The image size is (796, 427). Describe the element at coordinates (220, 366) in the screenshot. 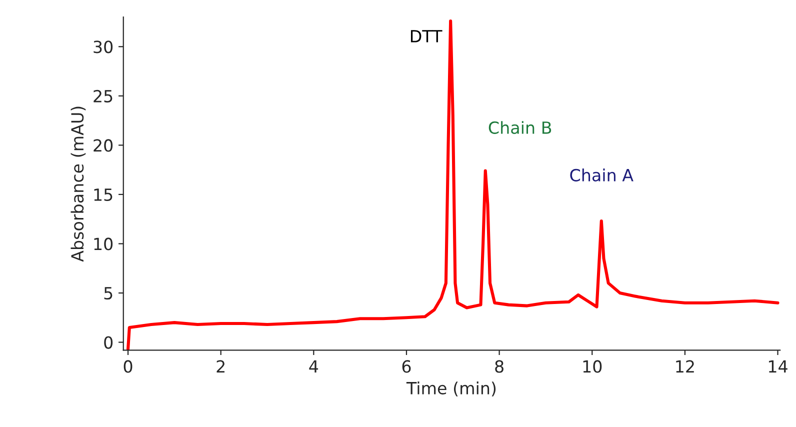

I see `x-tick-label: 2` at that location.